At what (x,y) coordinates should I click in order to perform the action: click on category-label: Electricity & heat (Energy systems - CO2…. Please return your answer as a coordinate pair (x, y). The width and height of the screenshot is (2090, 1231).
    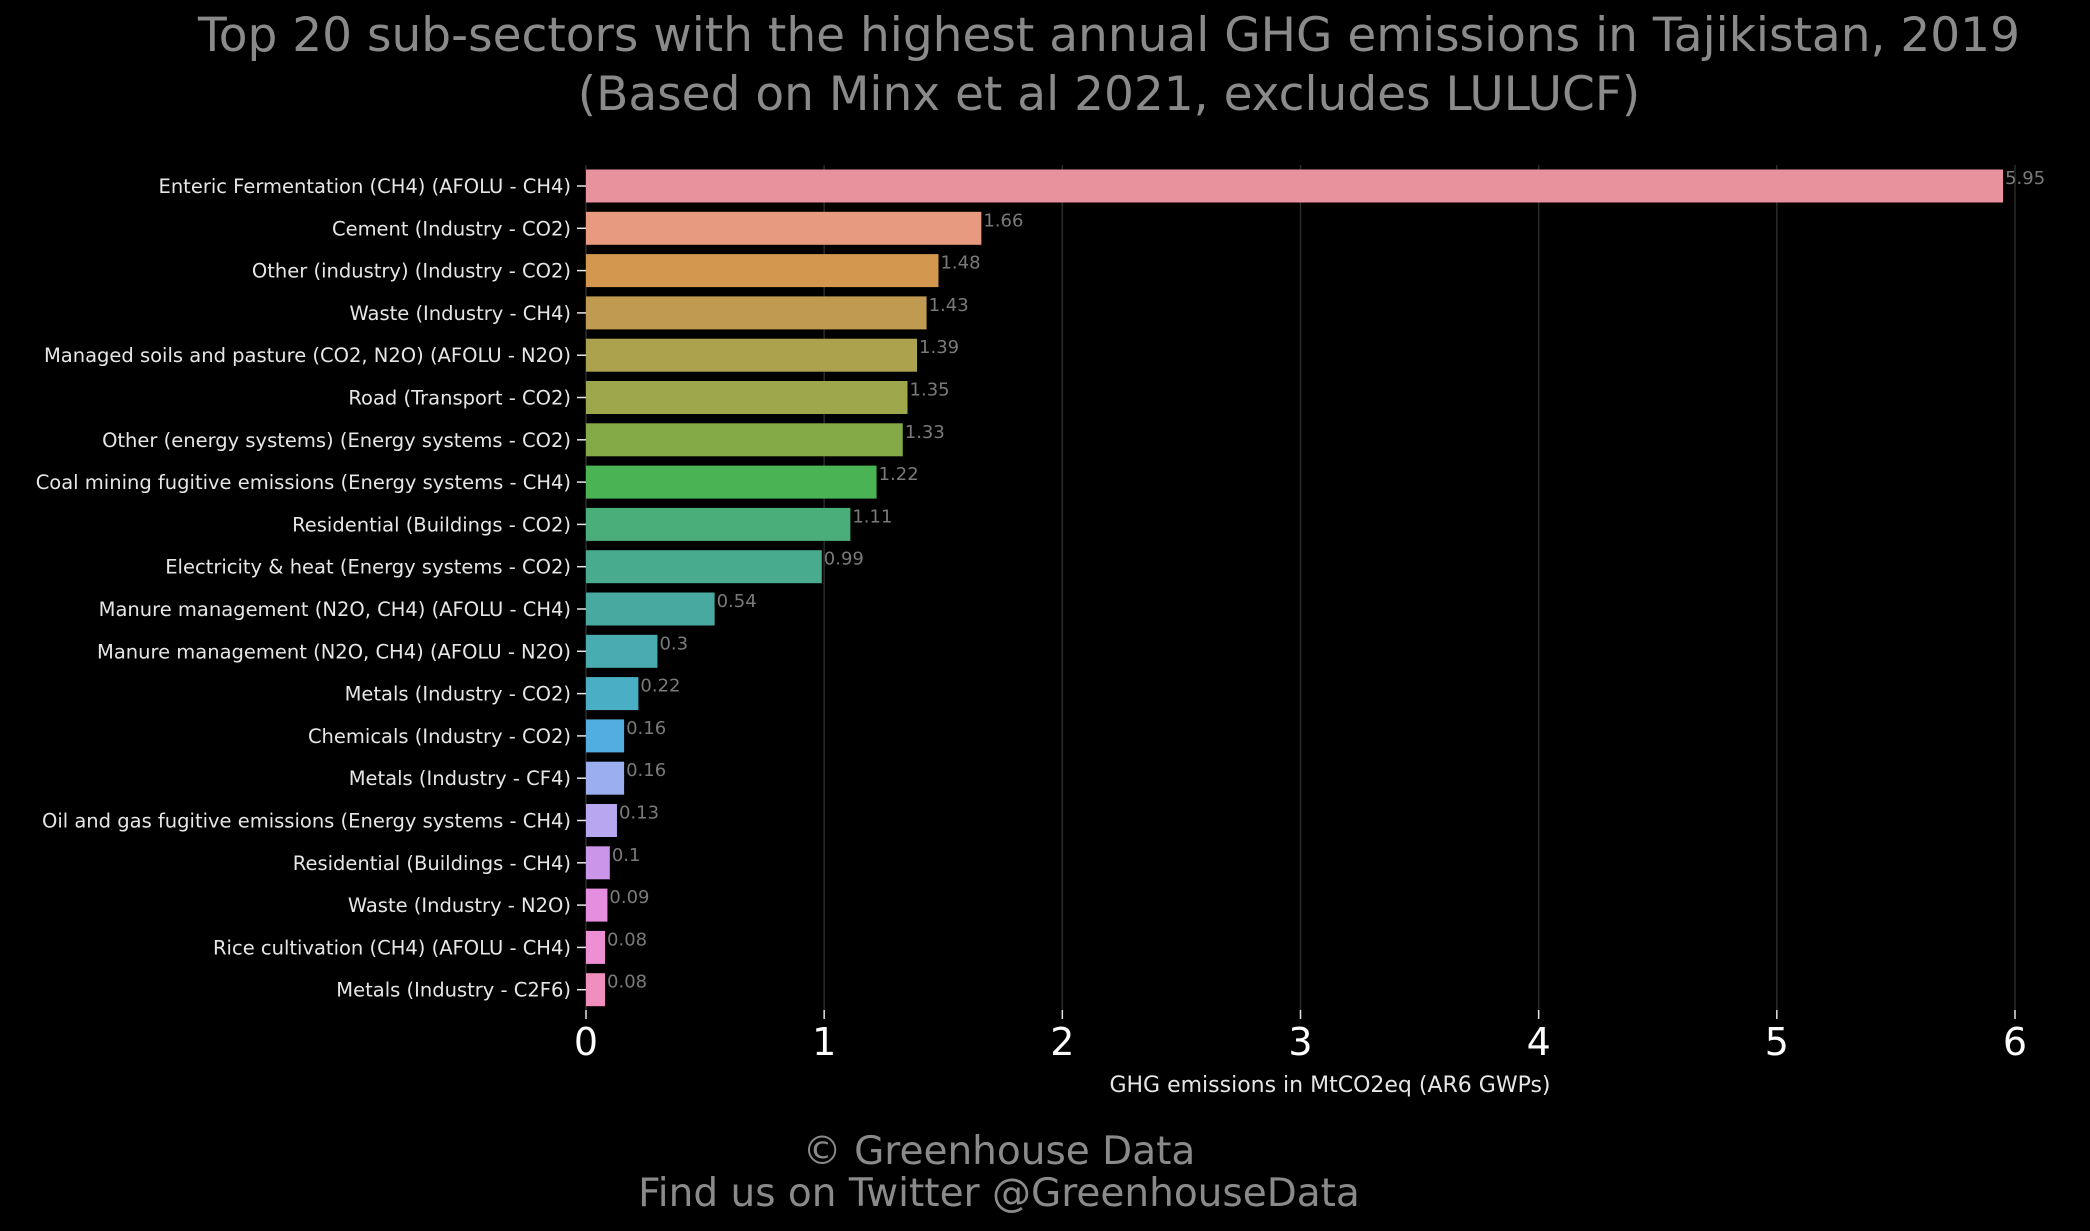
    Looking at the image, I should click on (368, 567).